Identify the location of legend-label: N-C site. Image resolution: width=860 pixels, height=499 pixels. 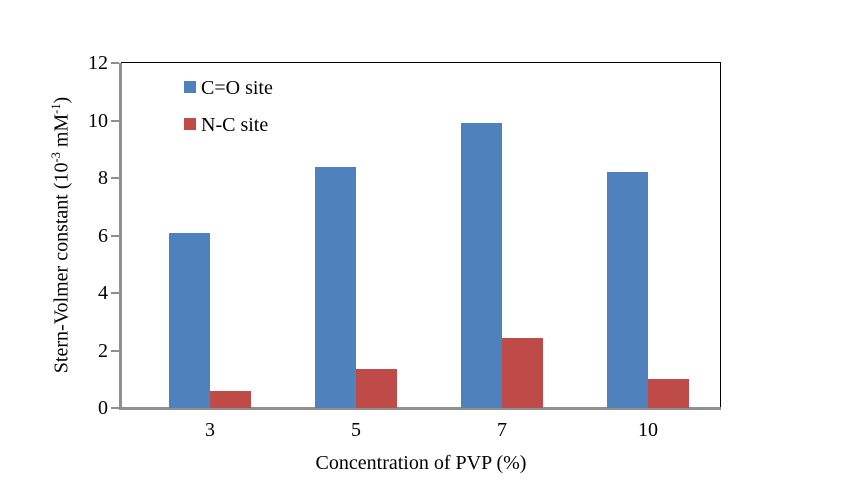
(235, 125).